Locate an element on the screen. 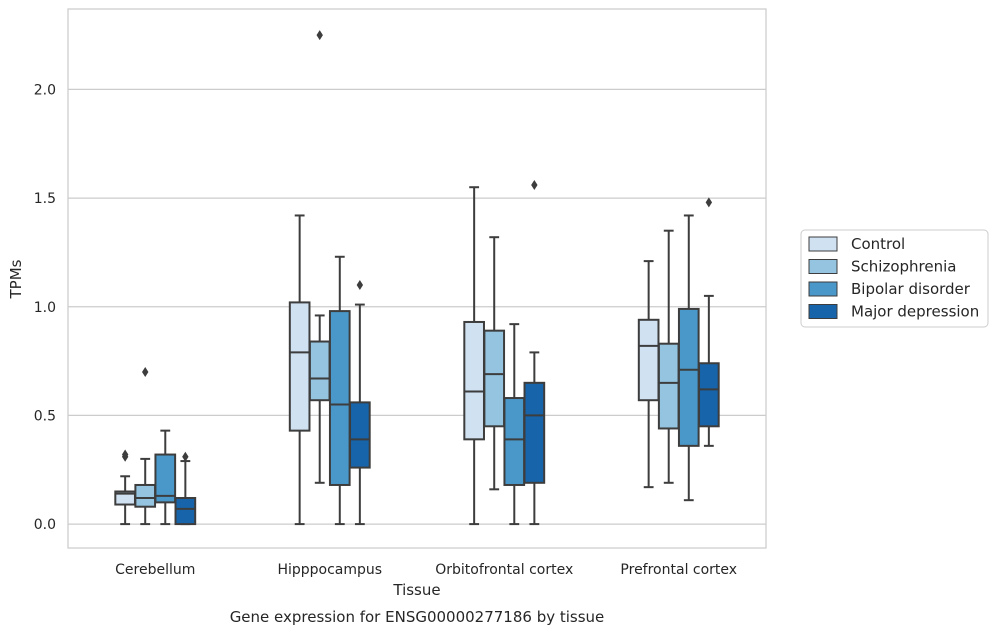 This screenshot has height=634, width=997. y-tick-label: 1.5 is located at coordinates (45, 199).